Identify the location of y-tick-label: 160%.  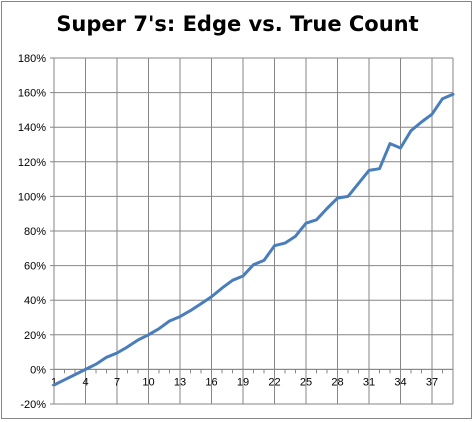
(32, 94).